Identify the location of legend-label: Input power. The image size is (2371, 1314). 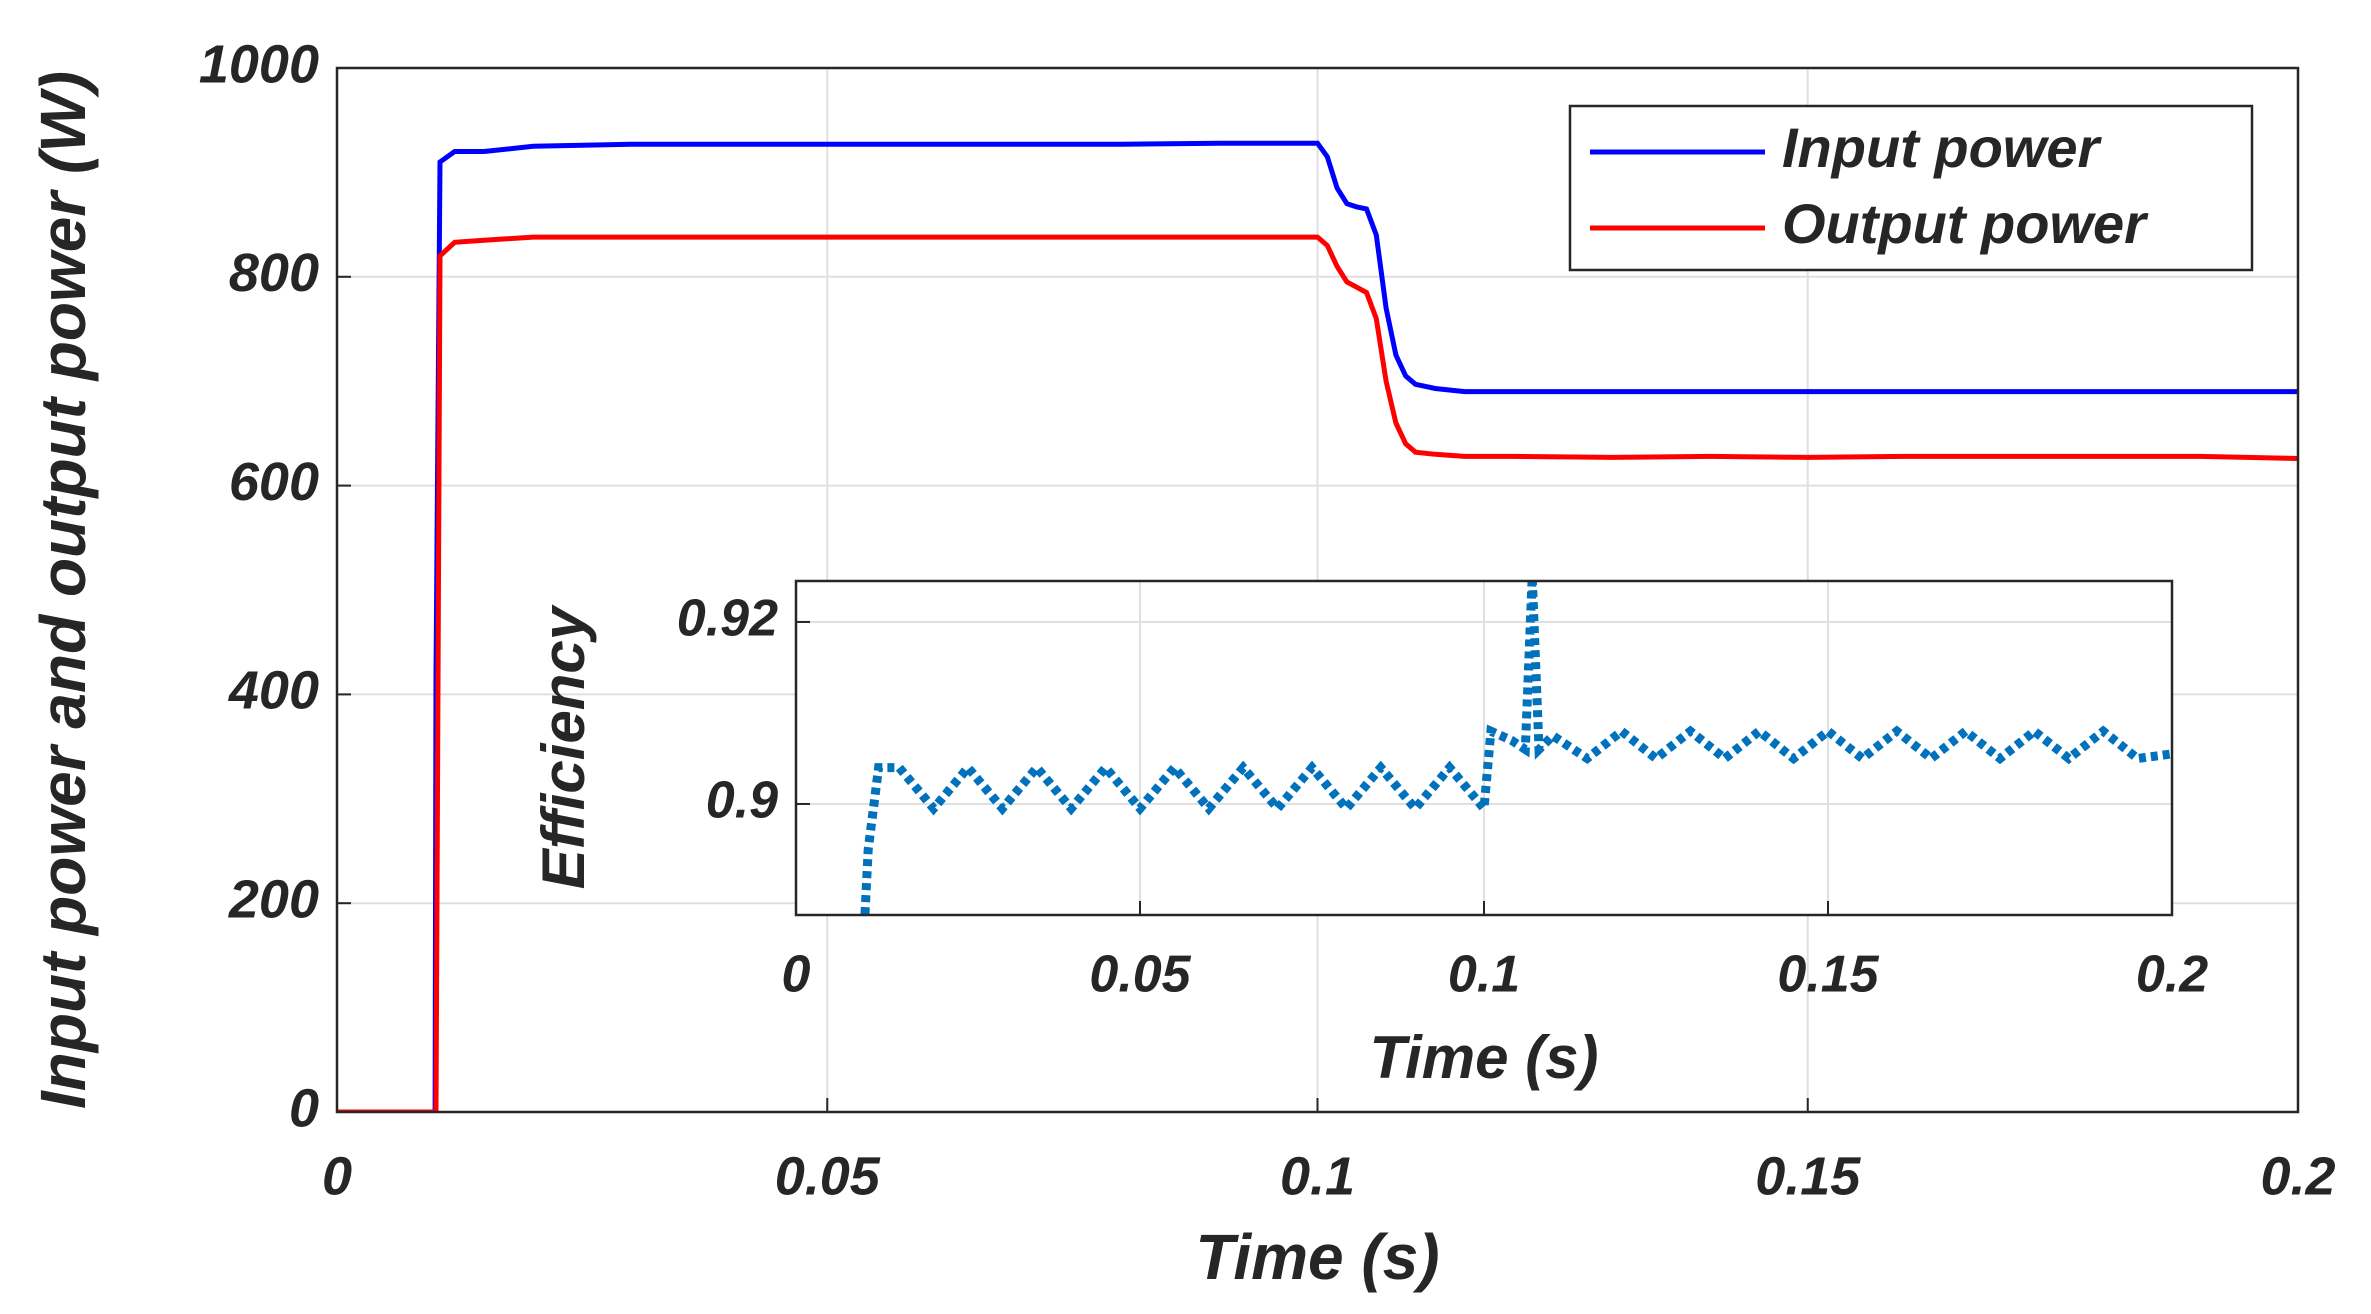
(1942, 147).